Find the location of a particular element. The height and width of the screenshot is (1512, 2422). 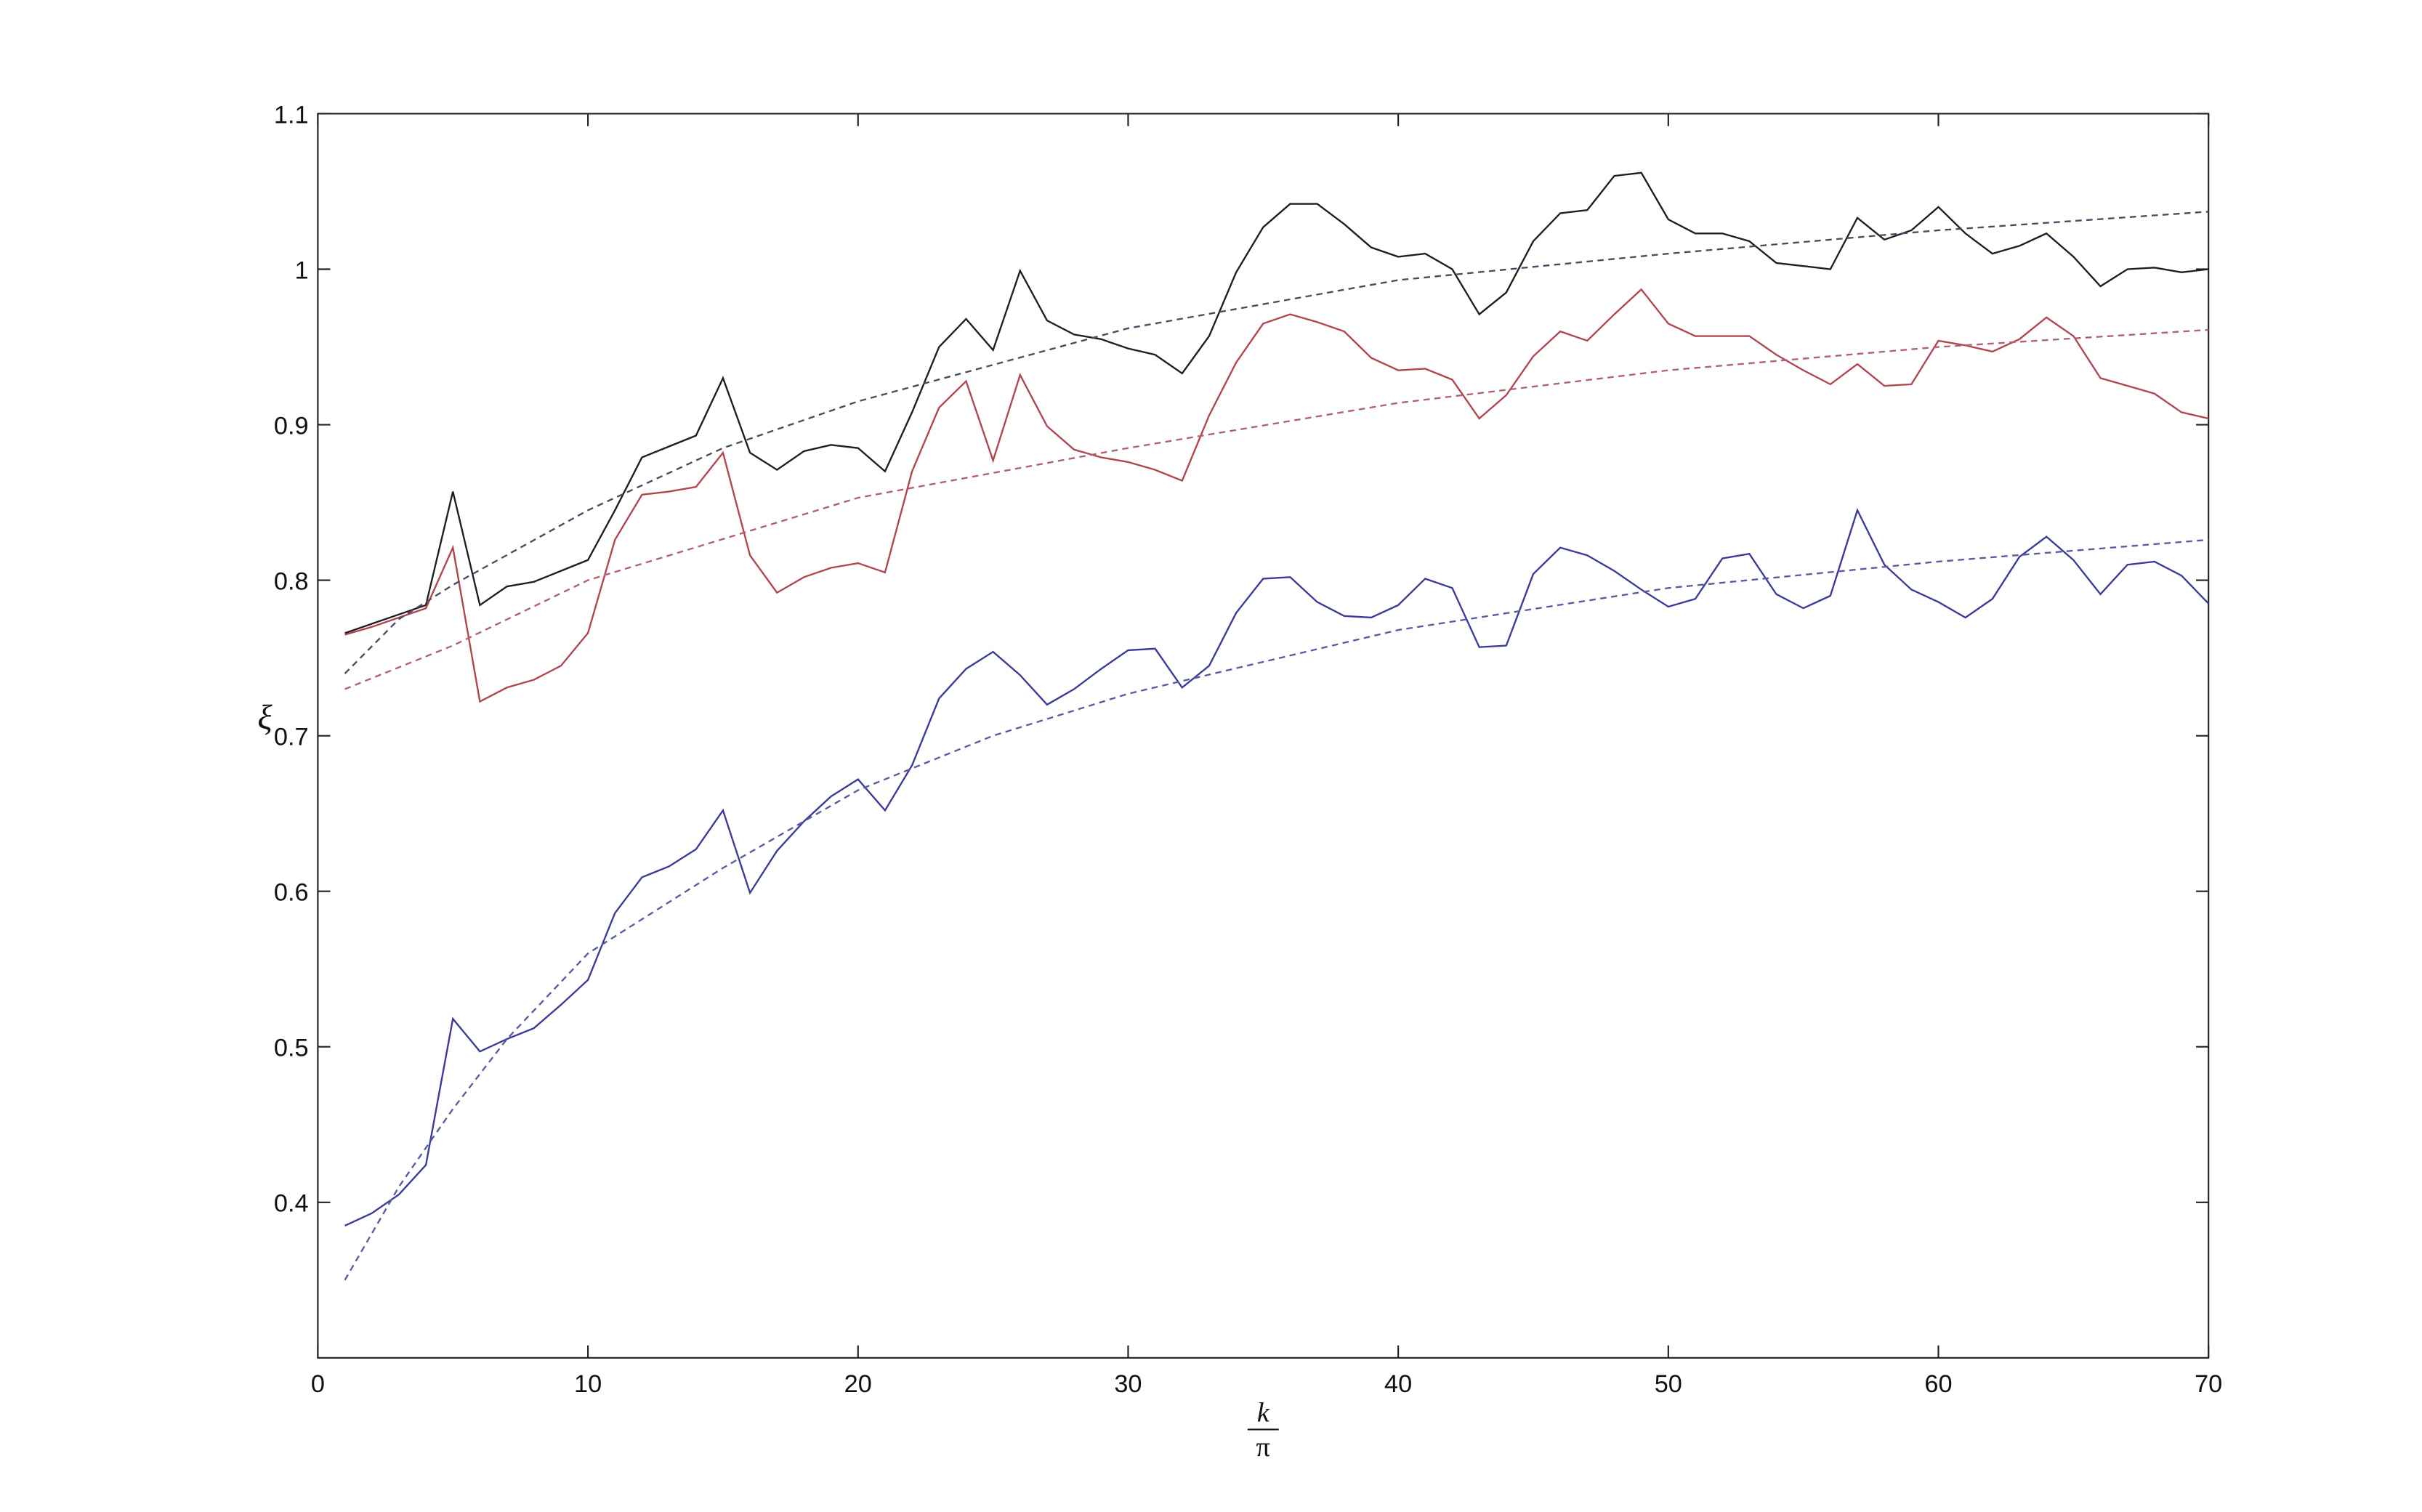

x-tick-label: 30 is located at coordinates (1128, 1384).